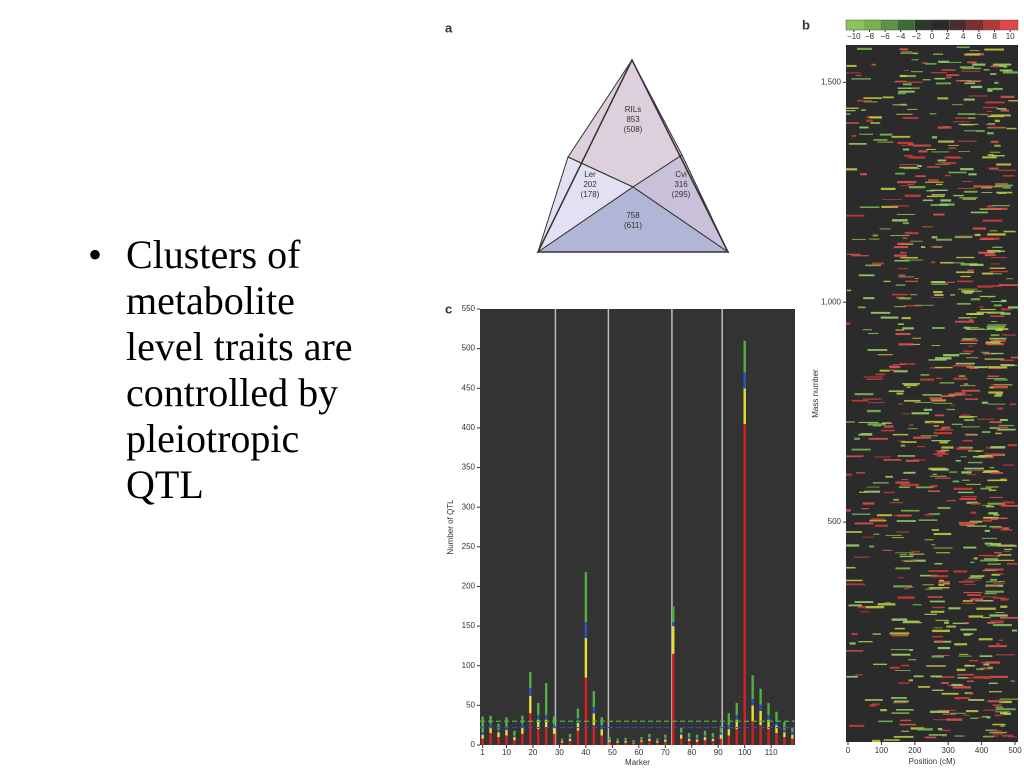  Describe the element at coordinates (691, 752) in the screenshot. I see `x-tick-label: 80` at that location.